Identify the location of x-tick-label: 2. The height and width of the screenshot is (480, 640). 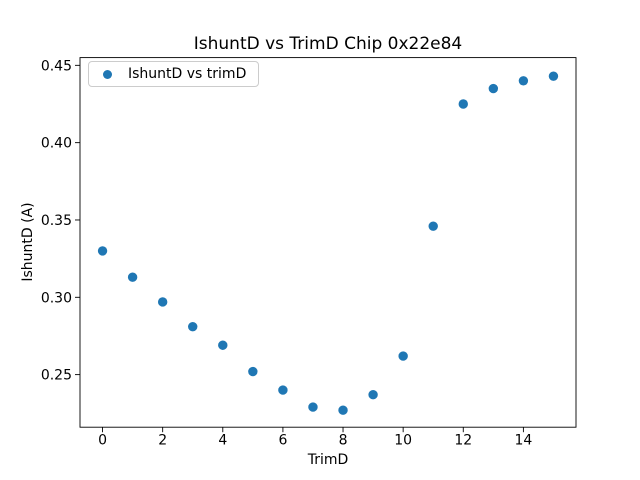
(162, 441).